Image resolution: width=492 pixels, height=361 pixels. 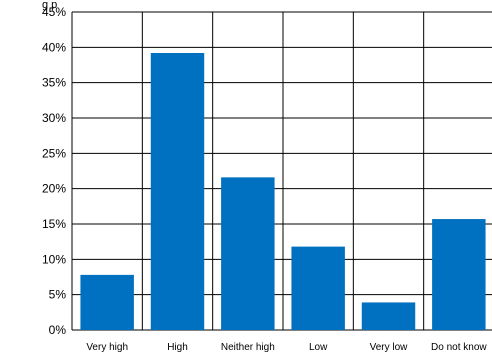 What do you see at coordinates (54, 12) in the screenshot?
I see `y-tick-label: 45%` at bounding box center [54, 12].